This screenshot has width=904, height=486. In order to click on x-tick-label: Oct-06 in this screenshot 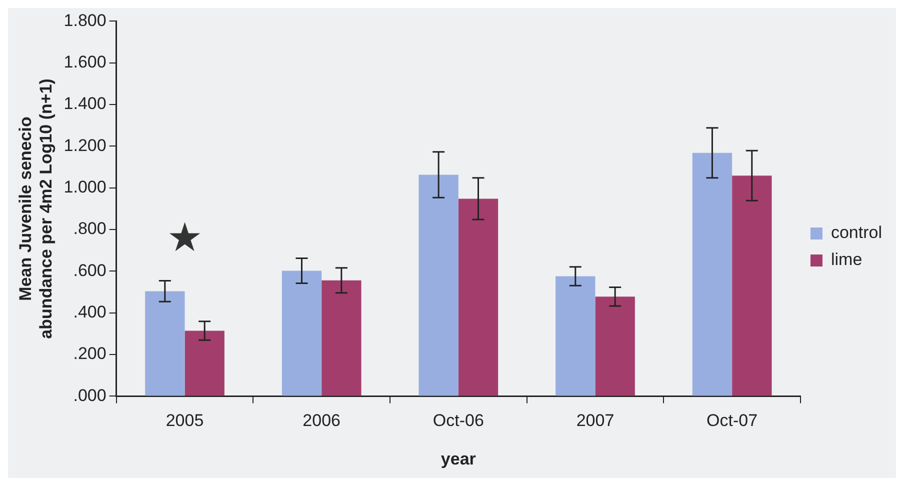, I will do `click(458, 420)`.